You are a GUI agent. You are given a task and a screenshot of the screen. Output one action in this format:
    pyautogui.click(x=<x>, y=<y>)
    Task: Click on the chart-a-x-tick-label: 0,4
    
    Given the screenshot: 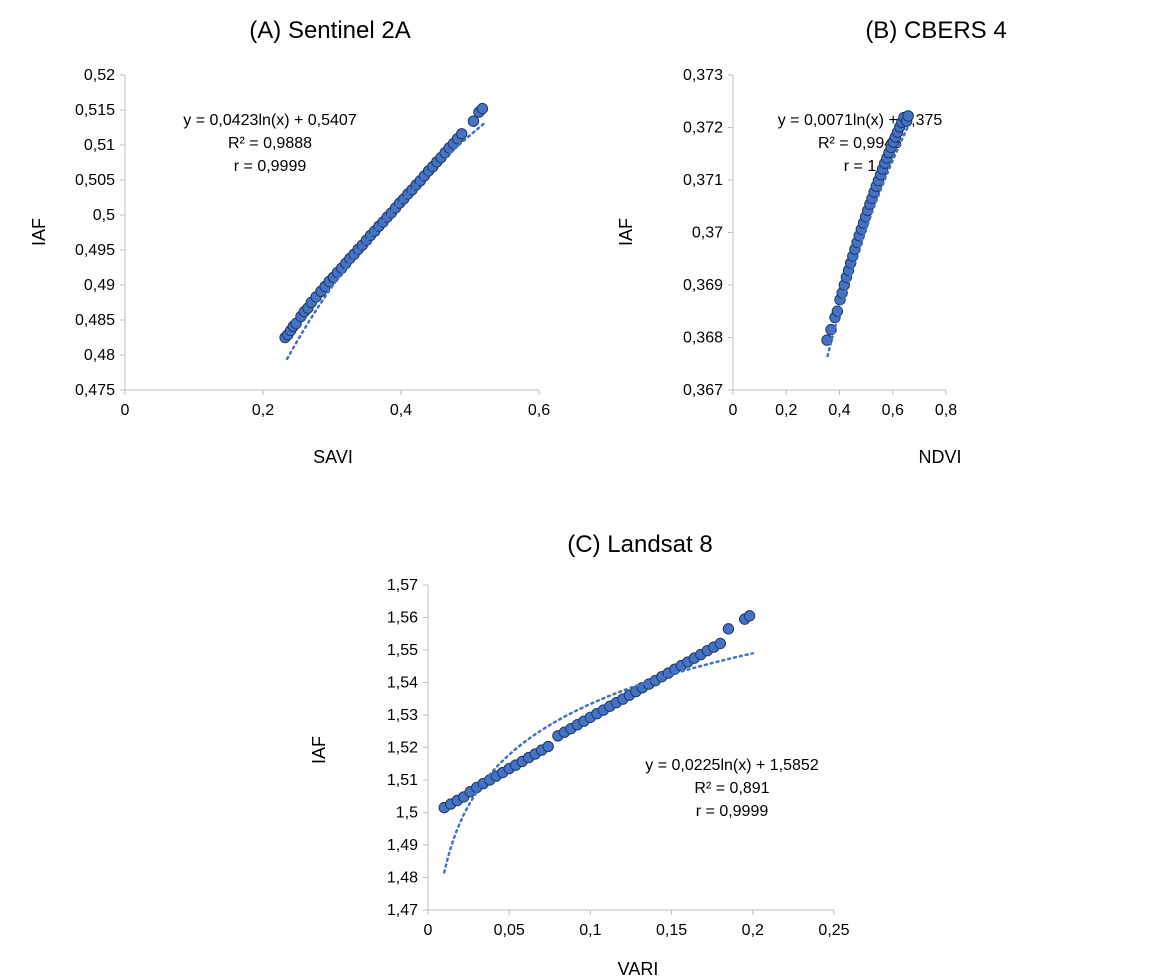 What is the action you would take?
    pyautogui.click(x=401, y=410)
    